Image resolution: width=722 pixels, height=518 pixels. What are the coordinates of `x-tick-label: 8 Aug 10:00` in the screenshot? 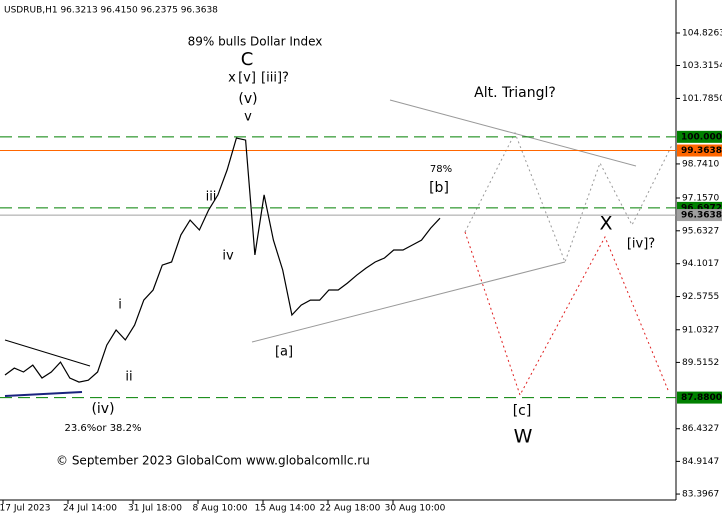 It's located at (220, 509).